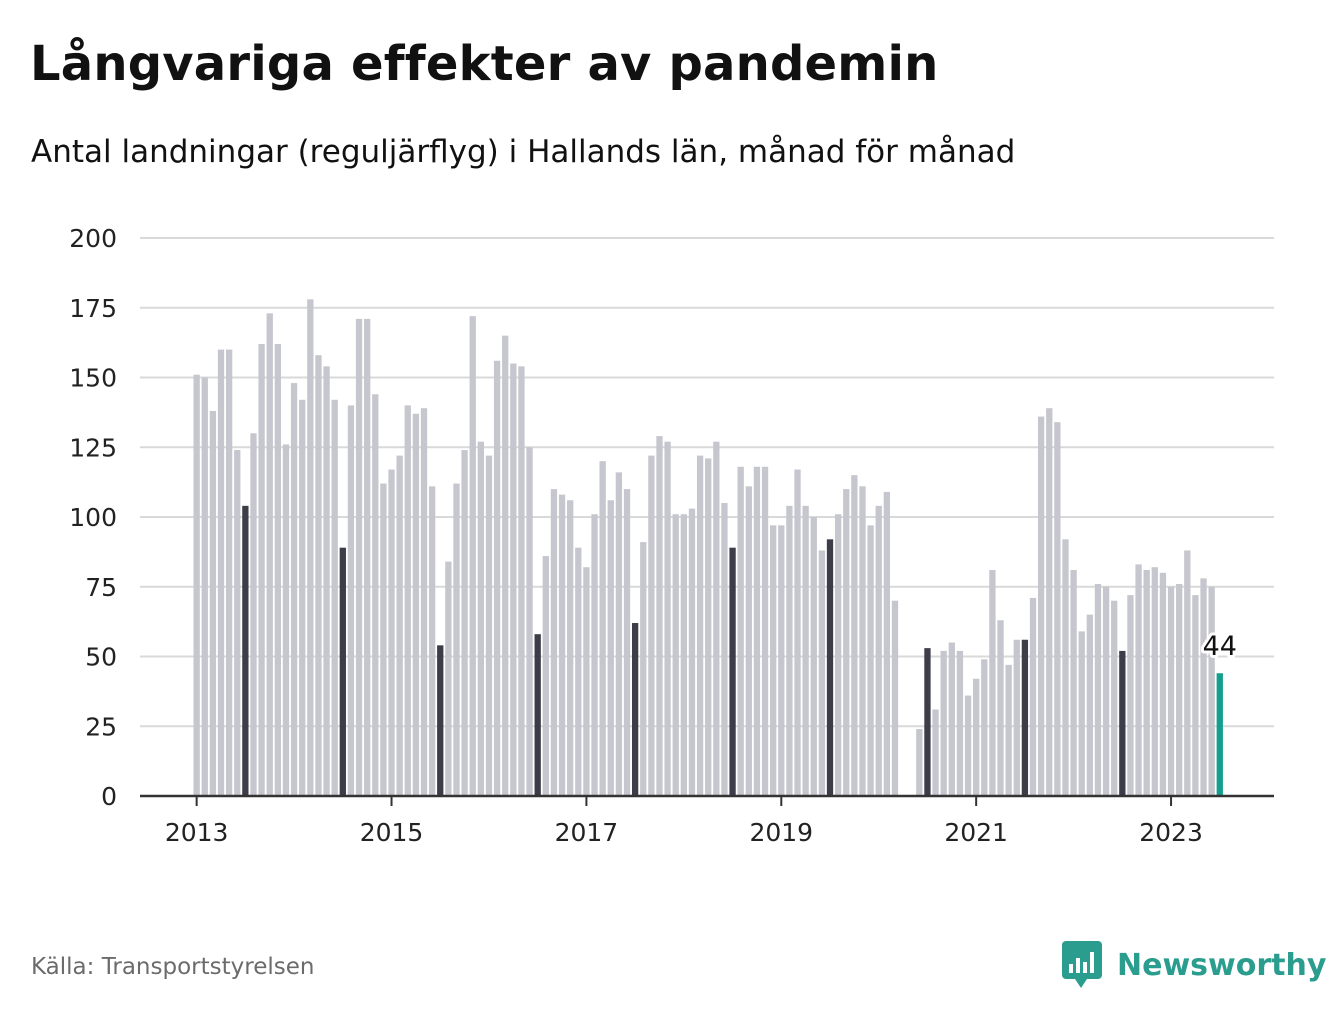  Describe the element at coordinates (93, 378) in the screenshot. I see `y-tick-label: 150` at that location.